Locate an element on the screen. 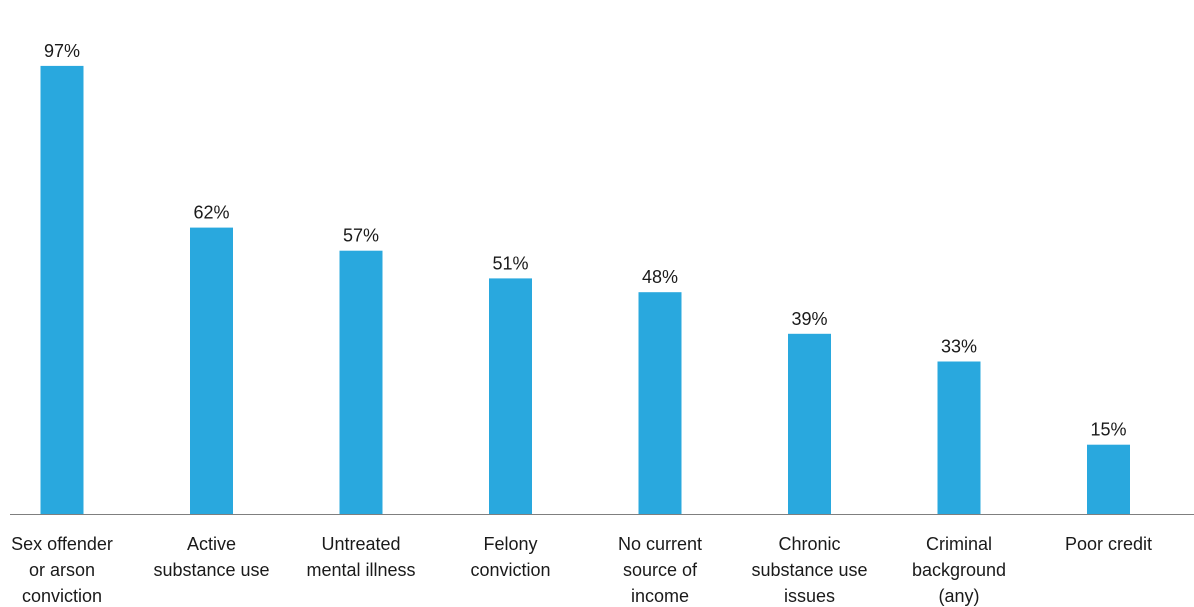  category-label-line: Felony is located at coordinates (510, 544).